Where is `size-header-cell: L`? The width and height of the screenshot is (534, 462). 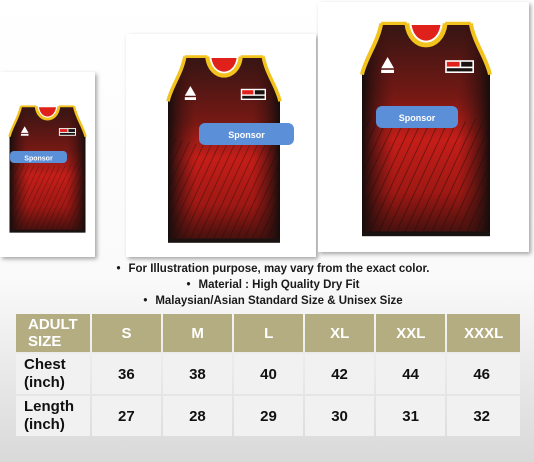
size-header-cell: L is located at coordinates (269, 333).